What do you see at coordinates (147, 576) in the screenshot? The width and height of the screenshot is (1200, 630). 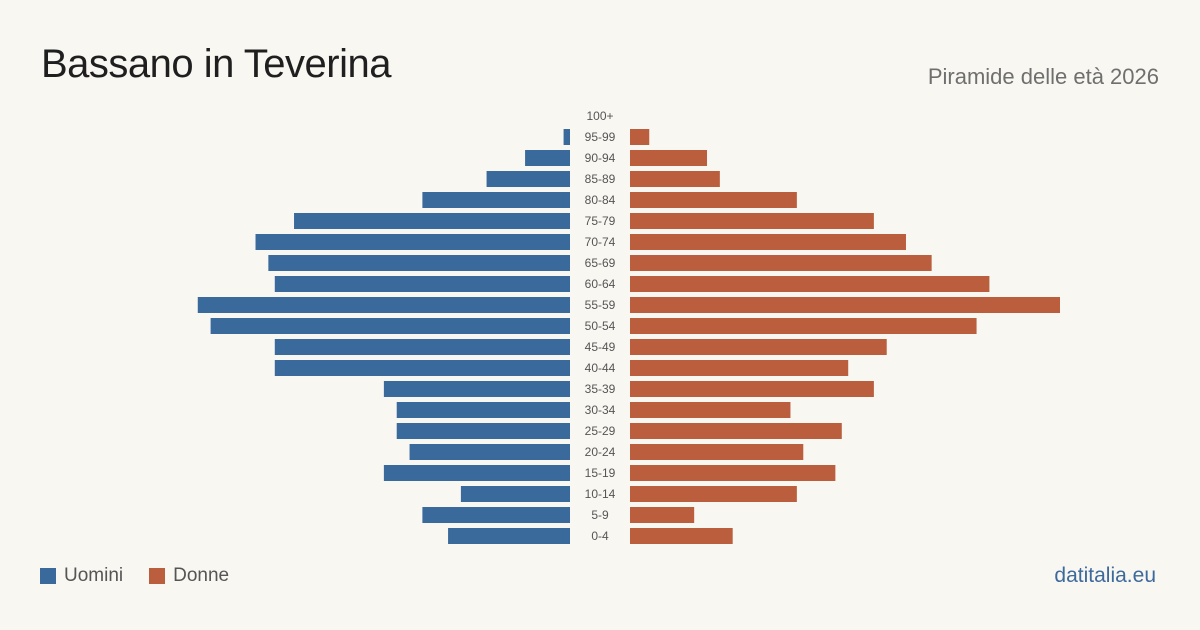 I see `legend: Uomini Donne` at bounding box center [147, 576].